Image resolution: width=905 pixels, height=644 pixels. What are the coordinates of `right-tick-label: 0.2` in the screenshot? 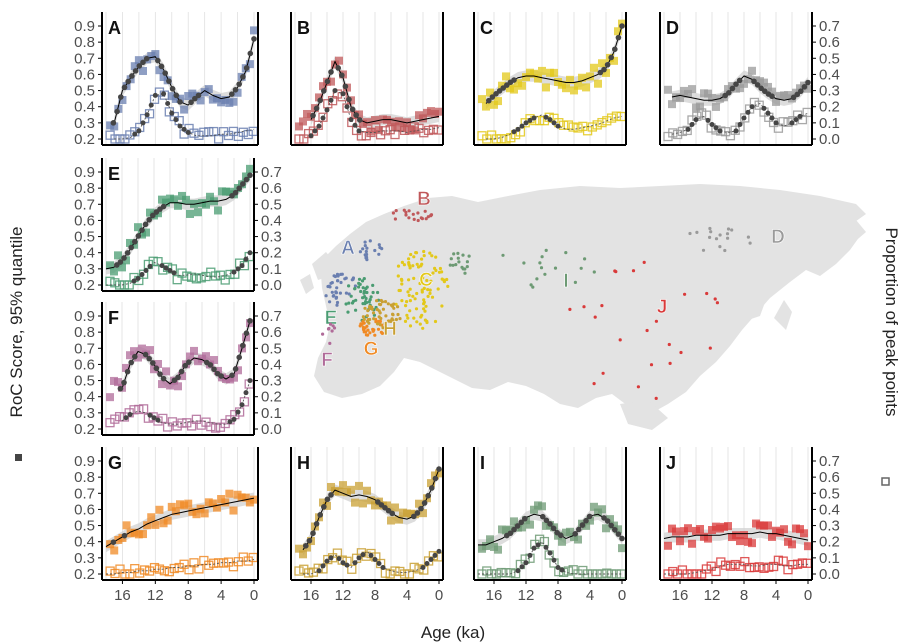 It's located at (829, 107).